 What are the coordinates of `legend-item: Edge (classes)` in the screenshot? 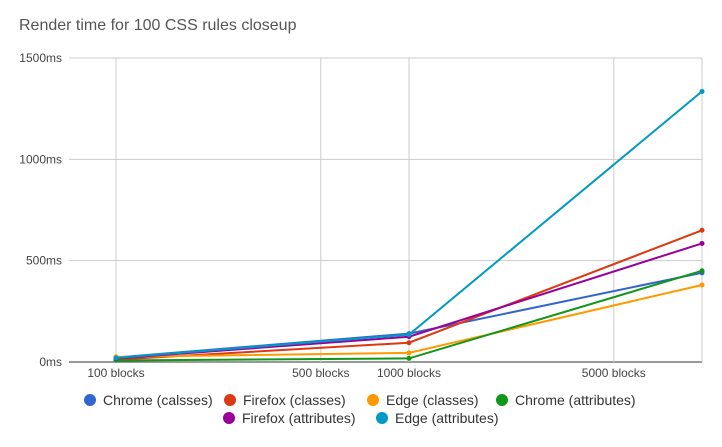 It's located at (423, 400).